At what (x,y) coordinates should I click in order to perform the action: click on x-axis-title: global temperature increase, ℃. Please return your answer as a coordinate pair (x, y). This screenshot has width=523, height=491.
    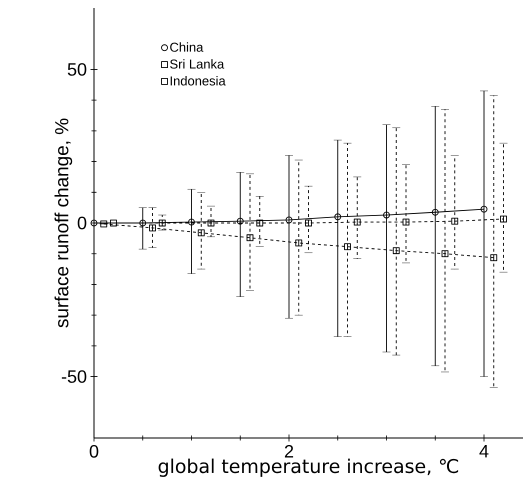
    Looking at the image, I should click on (308, 467).